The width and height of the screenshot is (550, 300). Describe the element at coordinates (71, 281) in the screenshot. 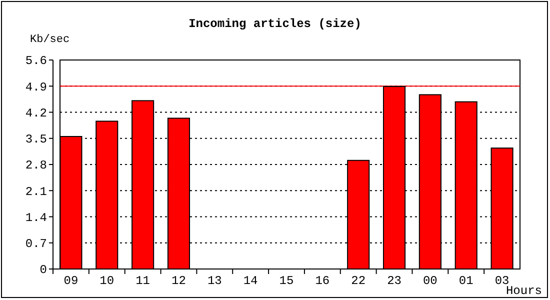

I see `x-tick-label: 09` at that location.